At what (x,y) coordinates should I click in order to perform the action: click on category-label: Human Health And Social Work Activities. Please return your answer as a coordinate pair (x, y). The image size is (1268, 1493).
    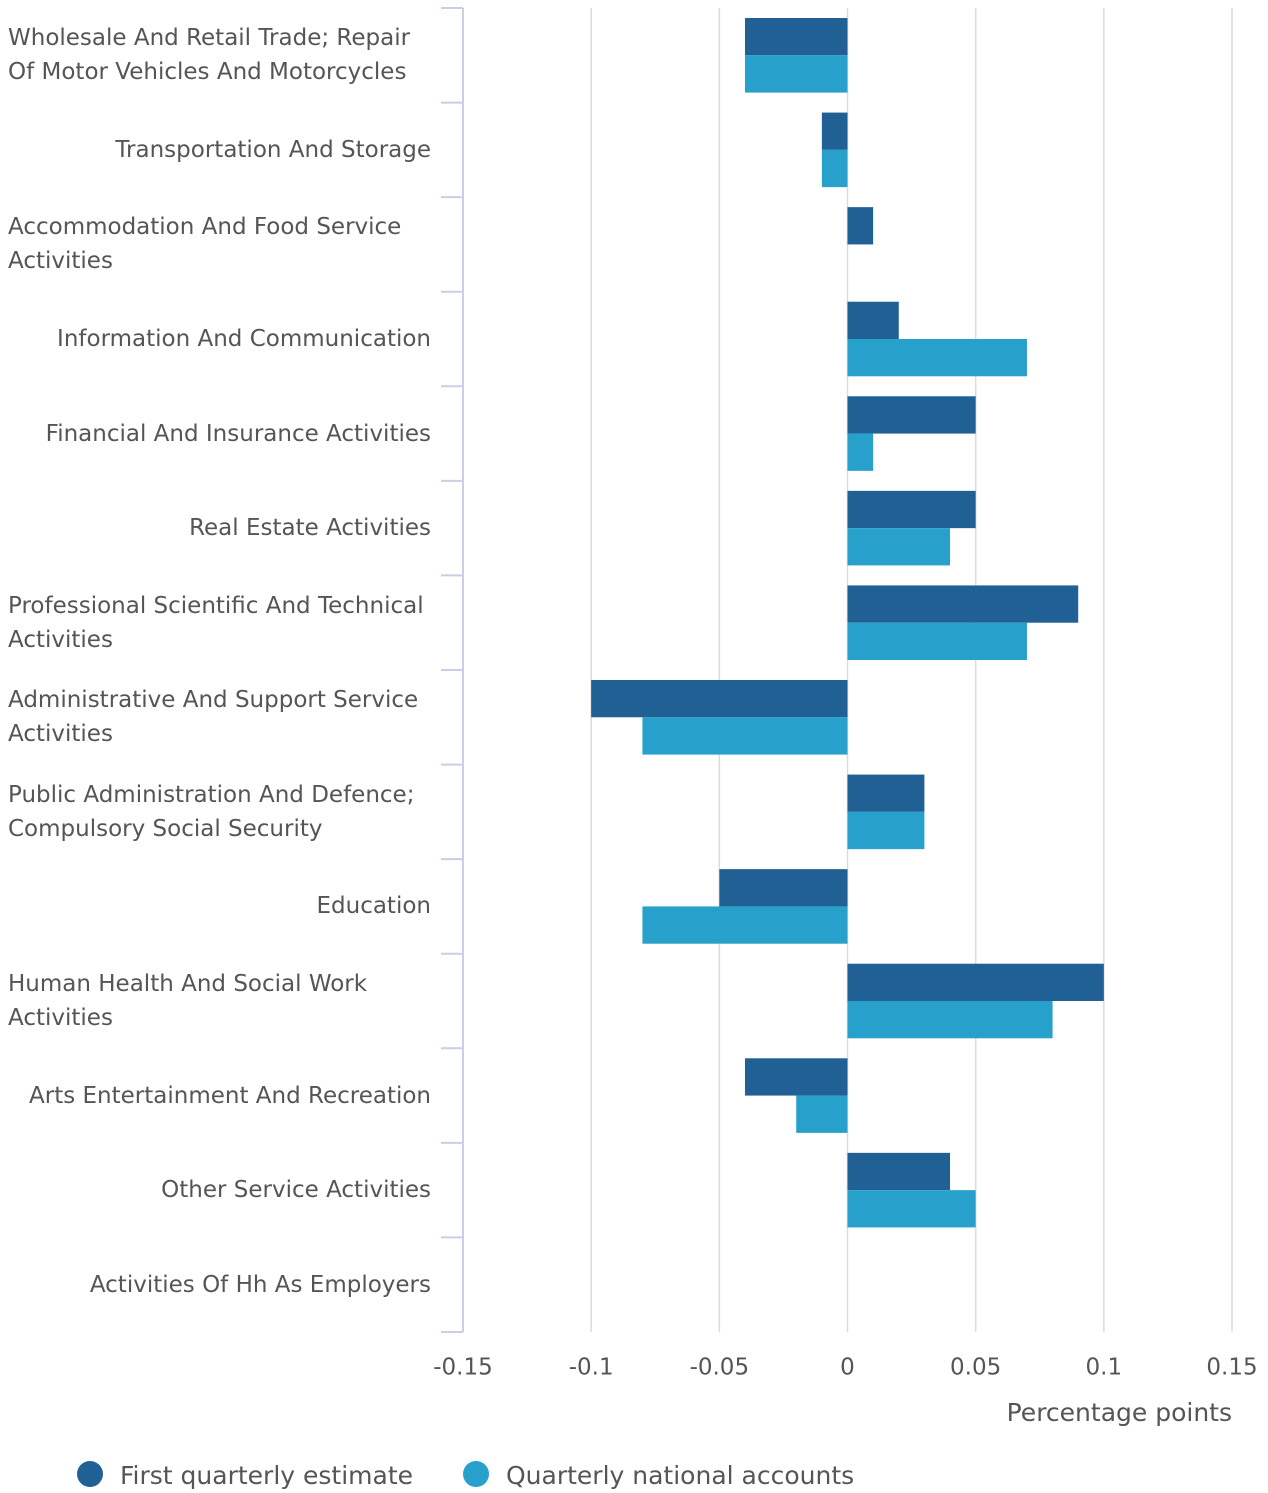
    Looking at the image, I should click on (219, 1001).